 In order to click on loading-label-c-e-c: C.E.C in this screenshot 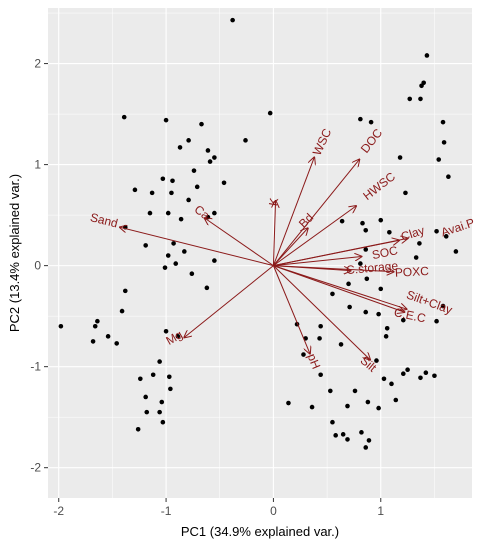, I will do `click(410, 315)`.